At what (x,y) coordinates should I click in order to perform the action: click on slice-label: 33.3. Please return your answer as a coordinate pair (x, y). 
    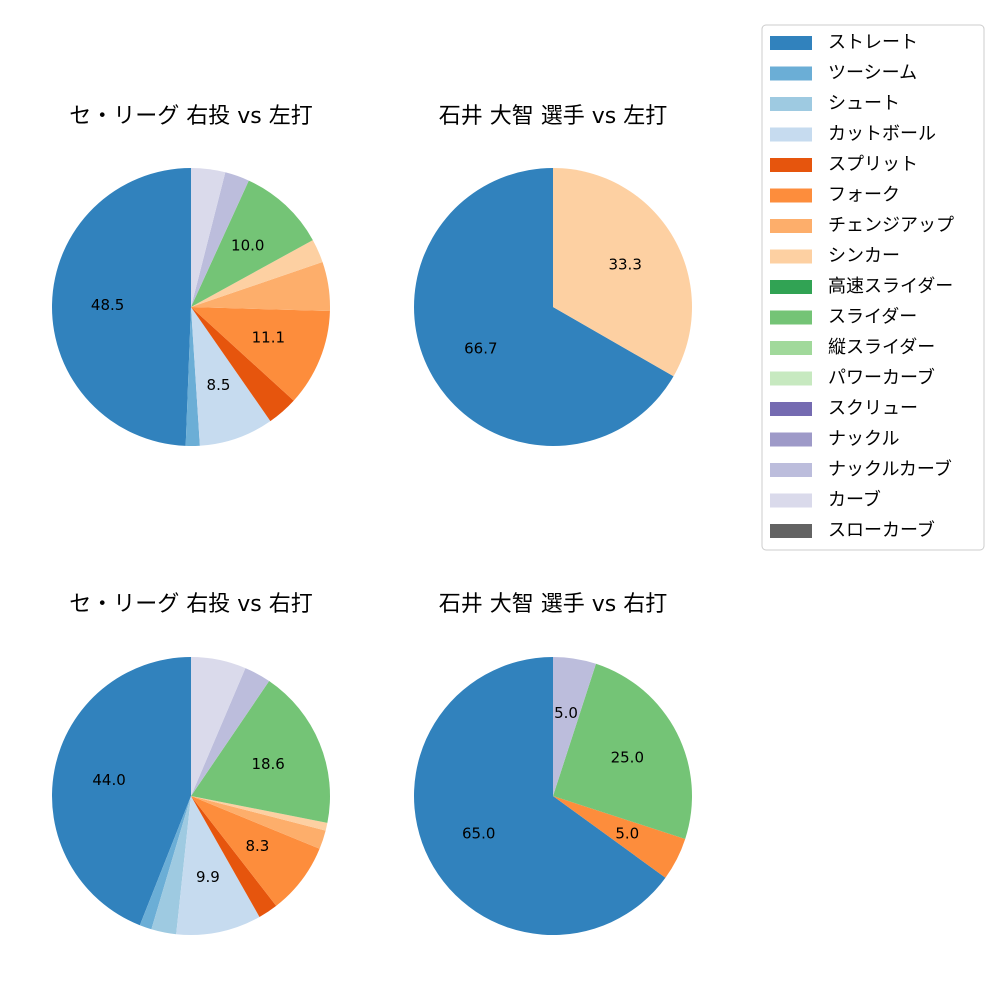
    Looking at the image, I should click on (624, 265).